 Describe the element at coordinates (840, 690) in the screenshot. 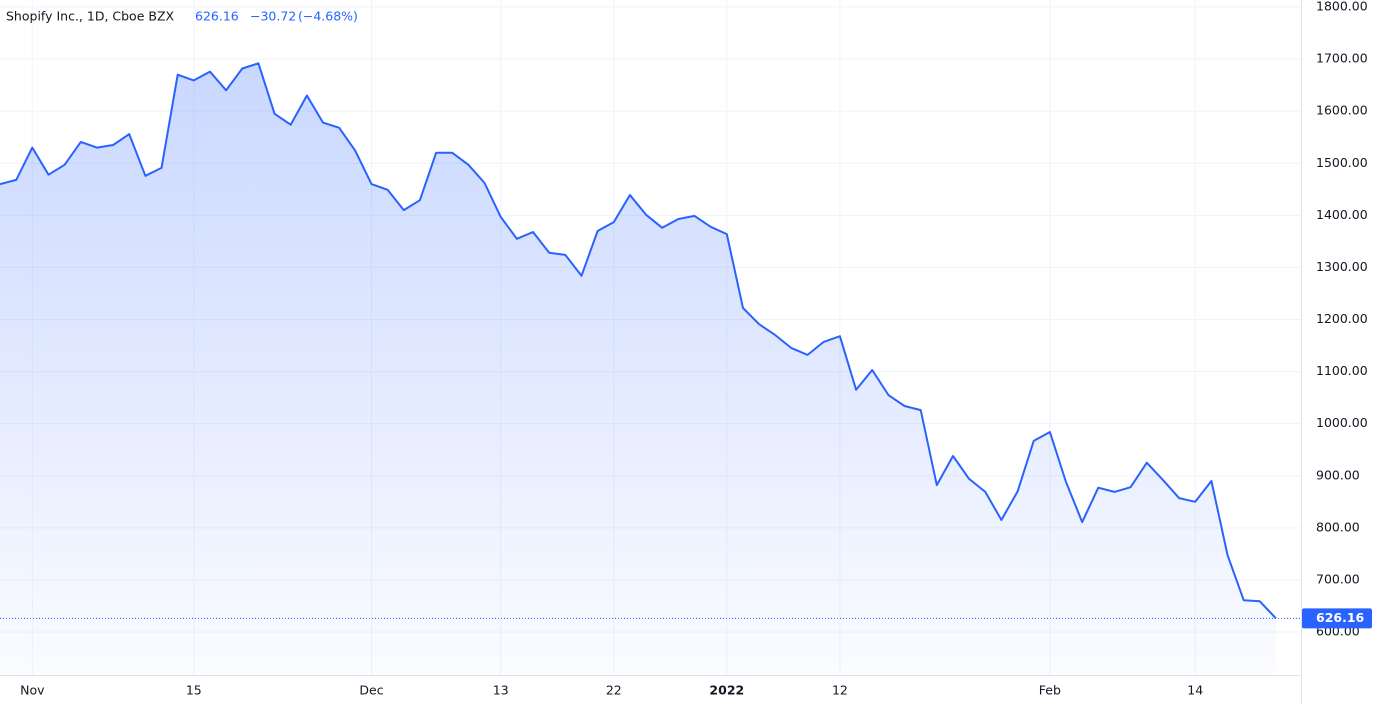

I see `x-tick-label: 12` at that location.